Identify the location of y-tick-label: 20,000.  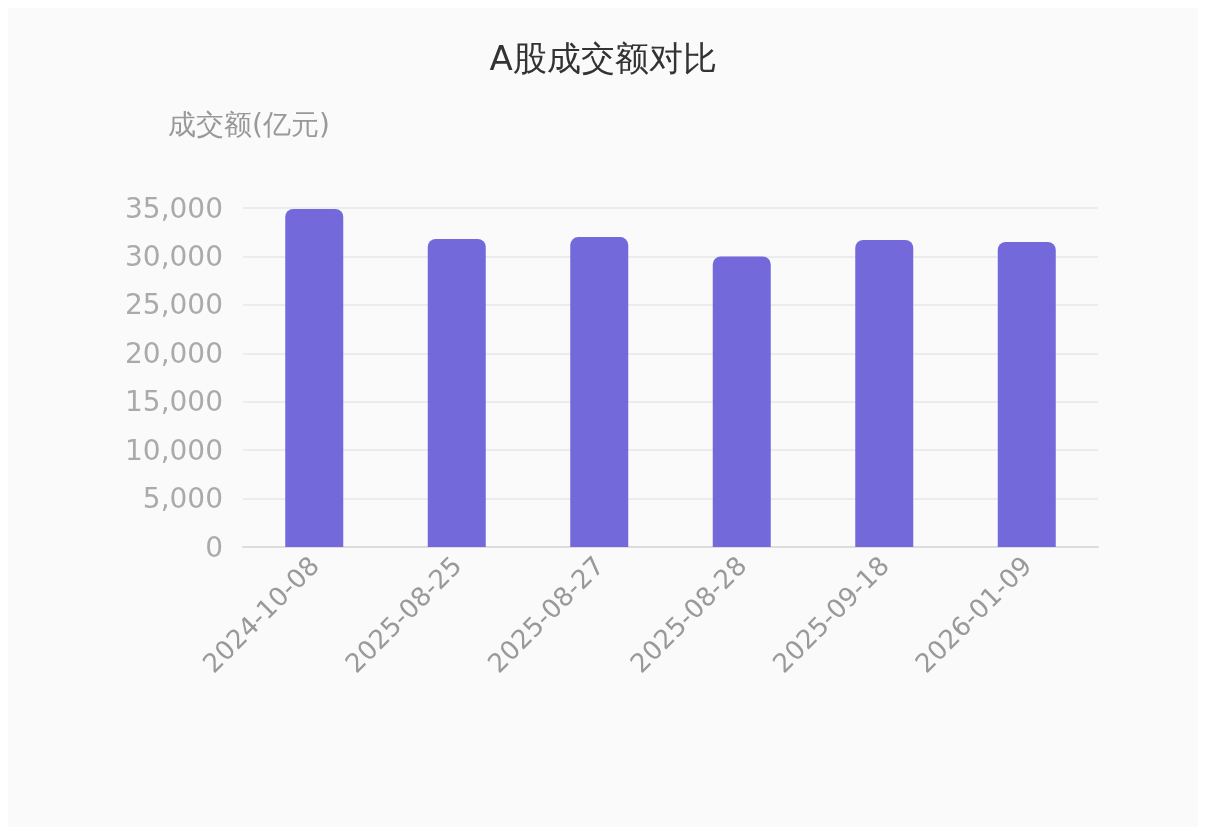
(174, 353).